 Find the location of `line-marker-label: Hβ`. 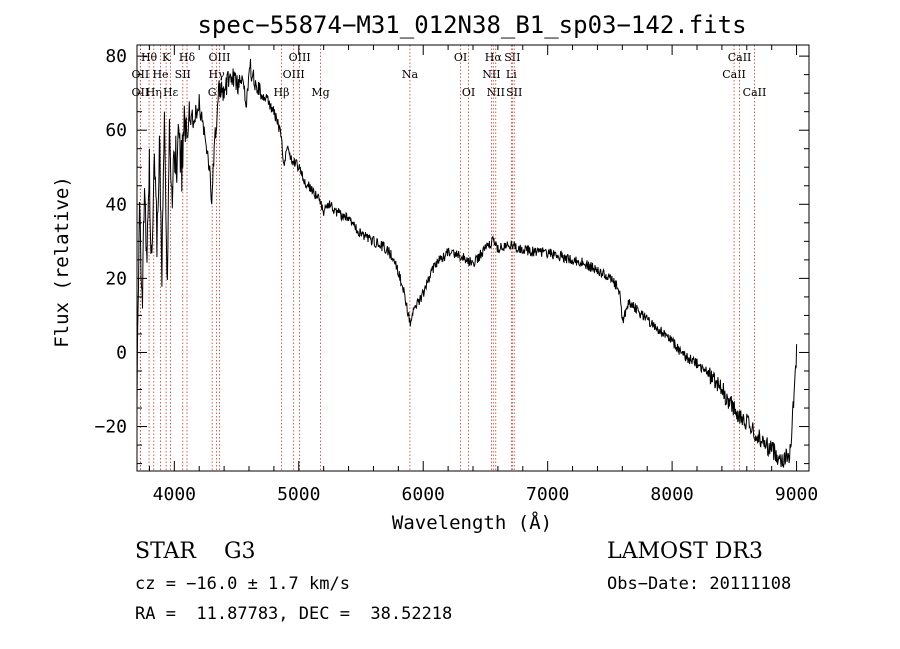

line-marker-label: Hβ is located at coordinates (282, 92).